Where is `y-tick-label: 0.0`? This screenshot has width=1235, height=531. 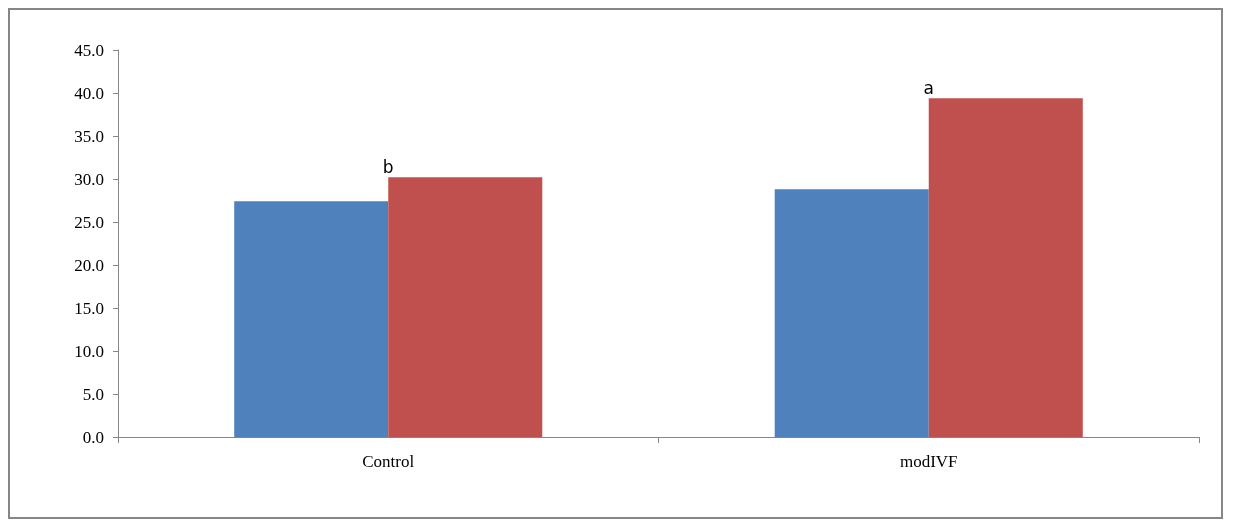
y-tick-label: 0.0 is located at coordinates (93, 437).